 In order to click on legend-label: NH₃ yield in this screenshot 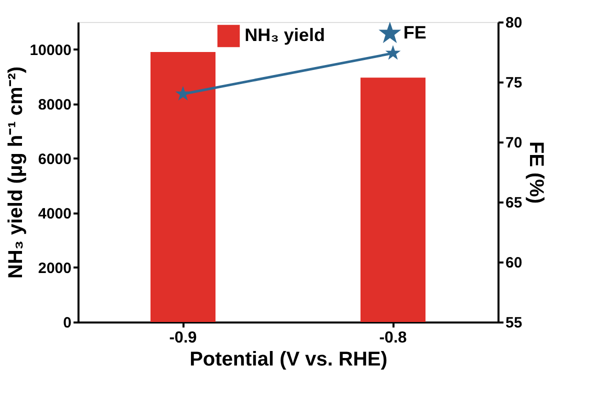, I will do `click(284, 35)`.